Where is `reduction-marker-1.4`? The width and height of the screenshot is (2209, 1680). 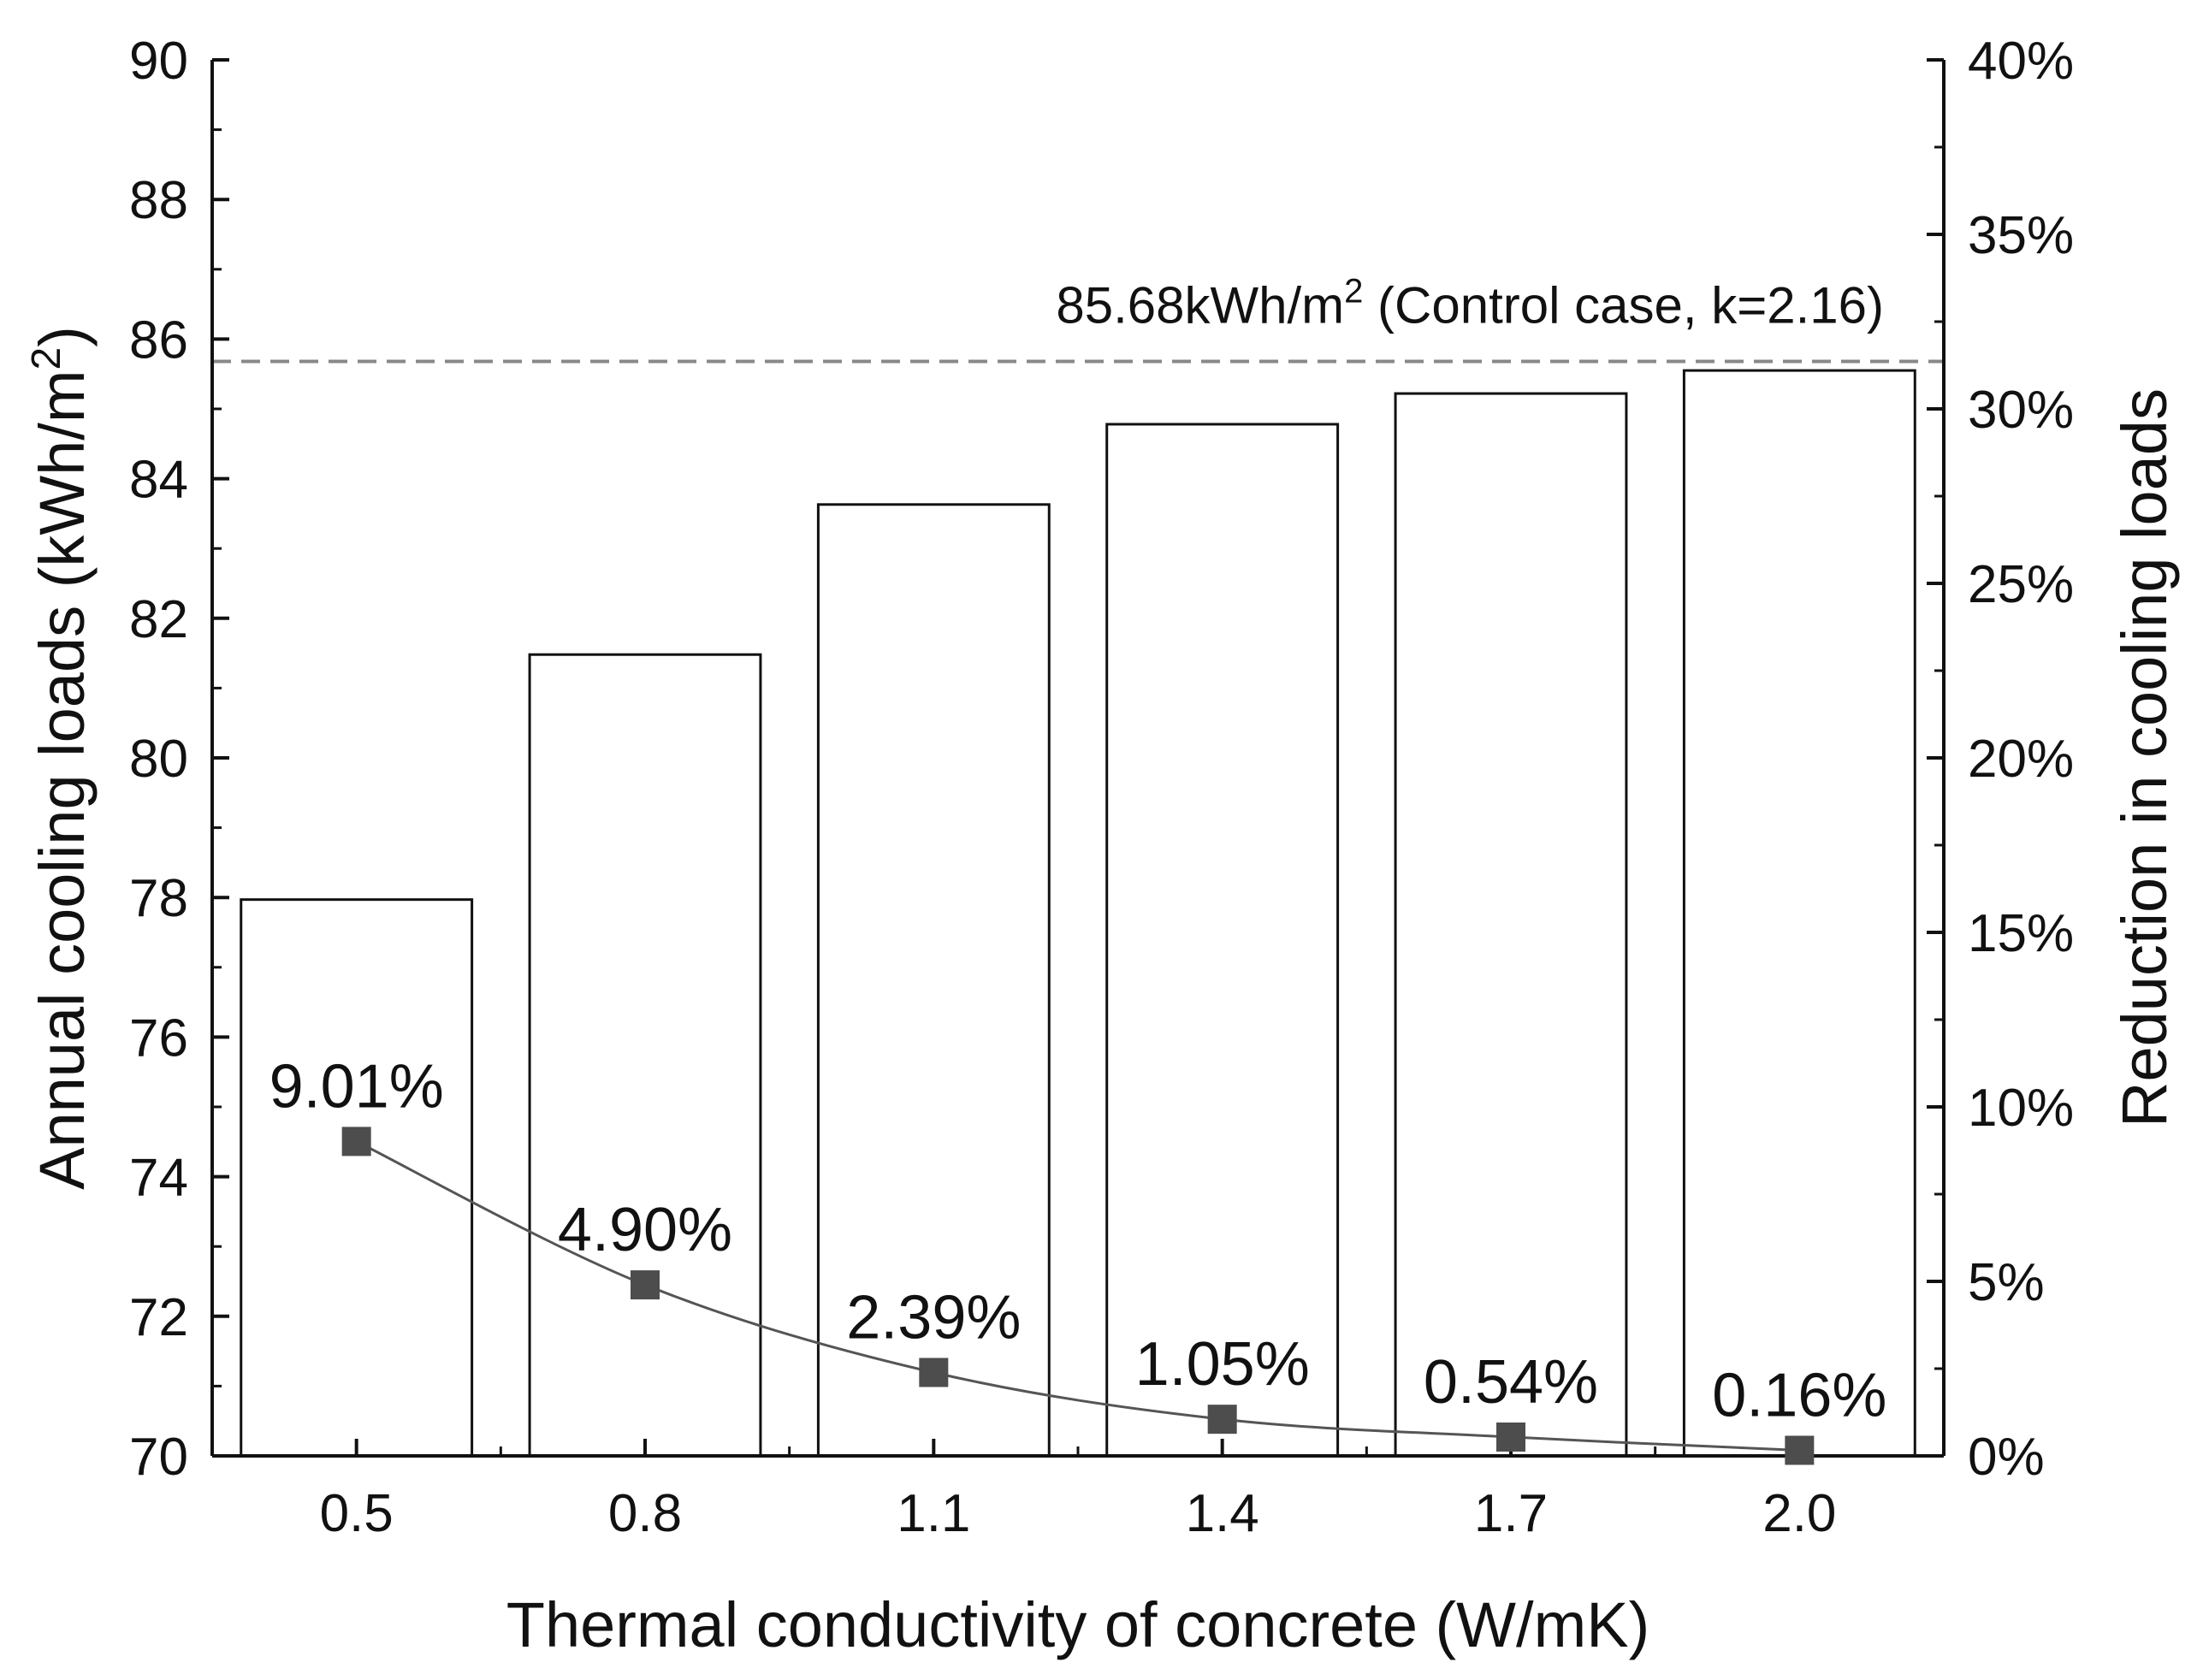 reduction-marker-1.4 is located at coordinates (1222, 1420).